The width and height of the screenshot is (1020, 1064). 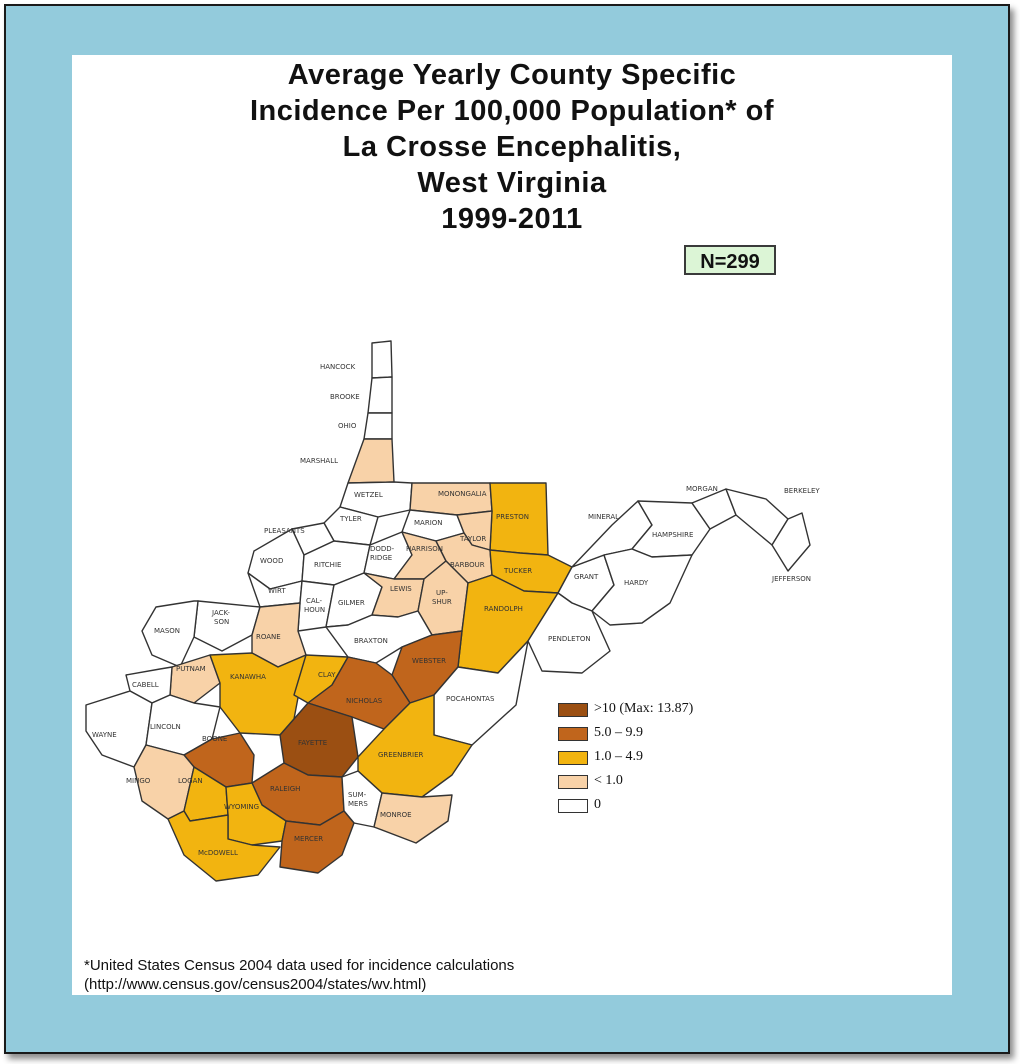 What do you see at coordinates (214, 739) in the screenshot?
I see `label-boone: BOONE` at bounding box center [214, 739].